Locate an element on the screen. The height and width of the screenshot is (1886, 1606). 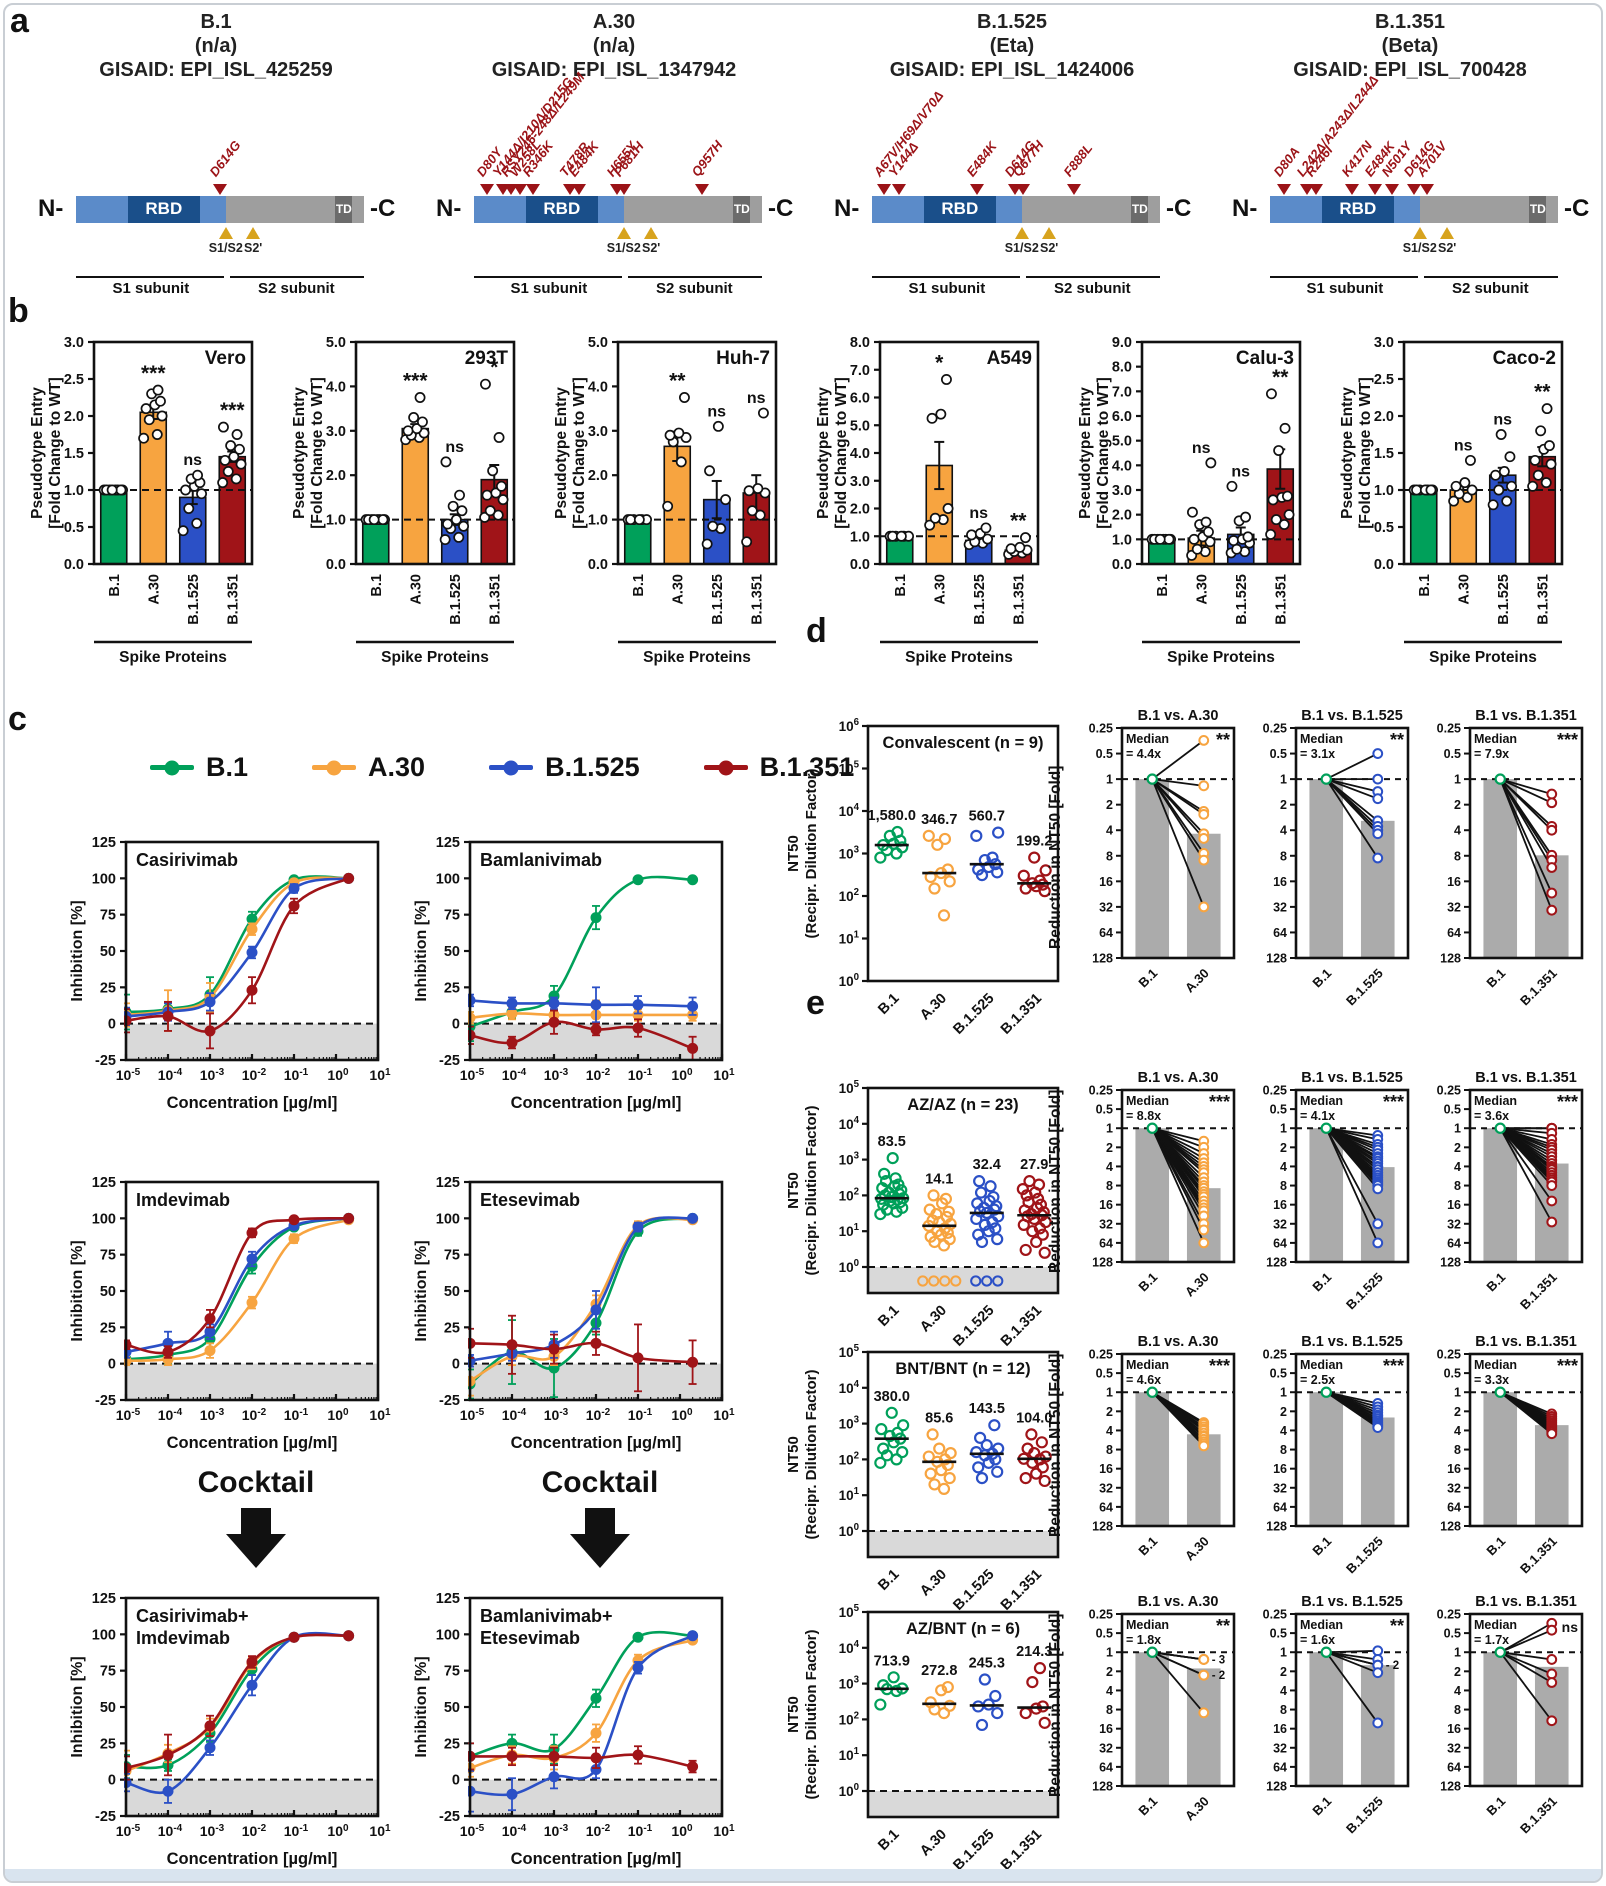
chart-text: = 4.4x is located at coordinates (1143, 754).